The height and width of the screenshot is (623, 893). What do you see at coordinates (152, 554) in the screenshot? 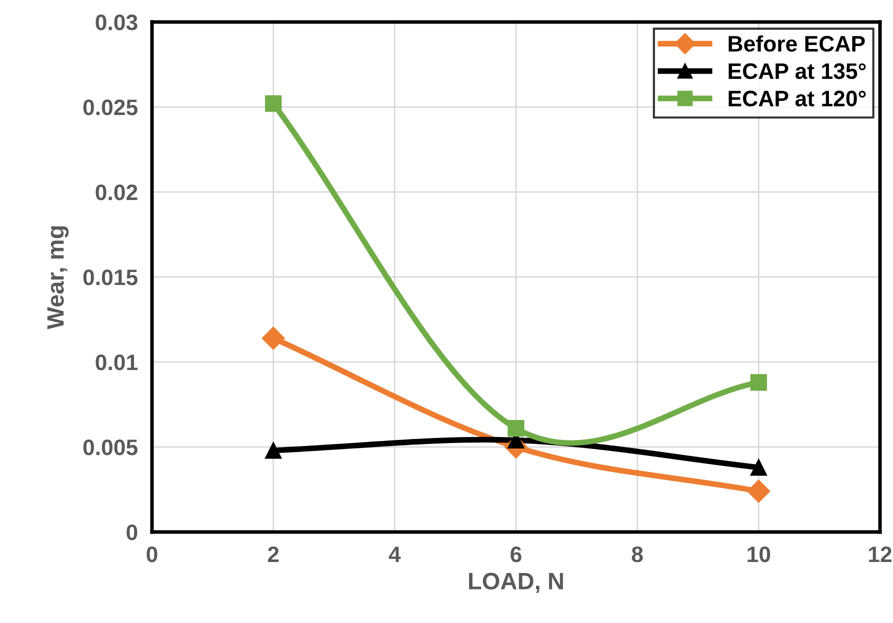
I see `x-tick-label: 0` at bounding box center [152, 554].